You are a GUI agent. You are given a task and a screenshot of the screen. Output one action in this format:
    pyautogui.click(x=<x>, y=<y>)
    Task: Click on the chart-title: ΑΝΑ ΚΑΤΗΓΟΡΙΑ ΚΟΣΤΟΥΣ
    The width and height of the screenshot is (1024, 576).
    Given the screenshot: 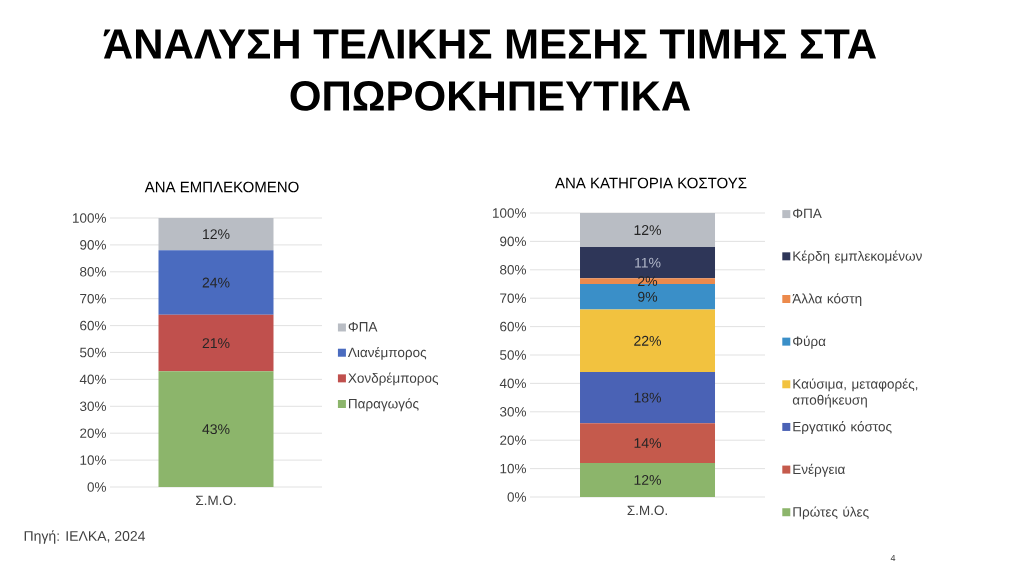 What is the action you would take?
    pyautogui.click(x=651, y=183)
    